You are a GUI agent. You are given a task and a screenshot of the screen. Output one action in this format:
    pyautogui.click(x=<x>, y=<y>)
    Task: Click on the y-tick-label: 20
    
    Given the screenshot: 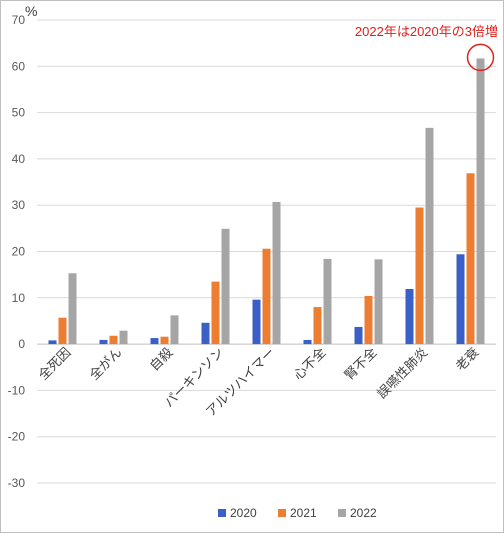 What is the action you would take?
    pyautogui.click(x=19, y=252)
    